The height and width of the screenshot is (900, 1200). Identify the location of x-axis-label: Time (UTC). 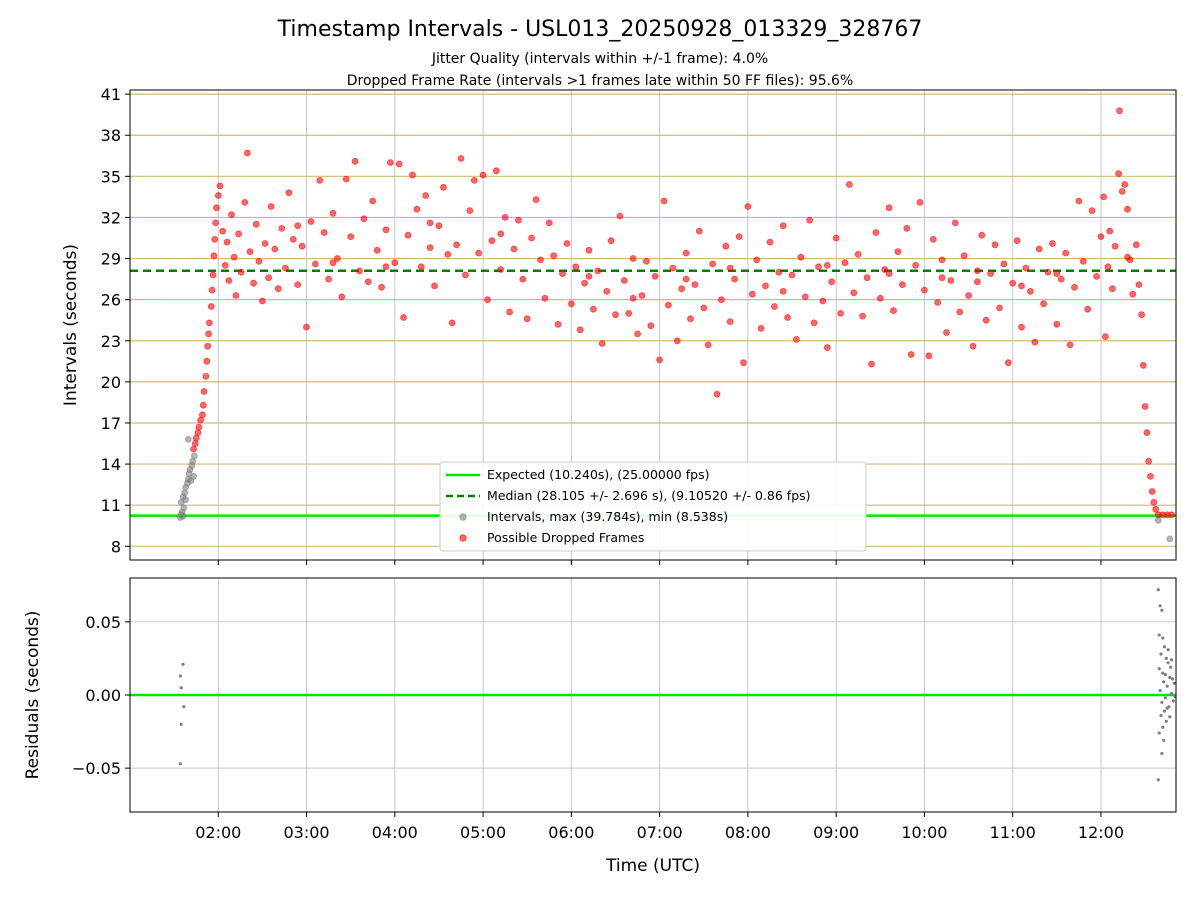
(652, 866).